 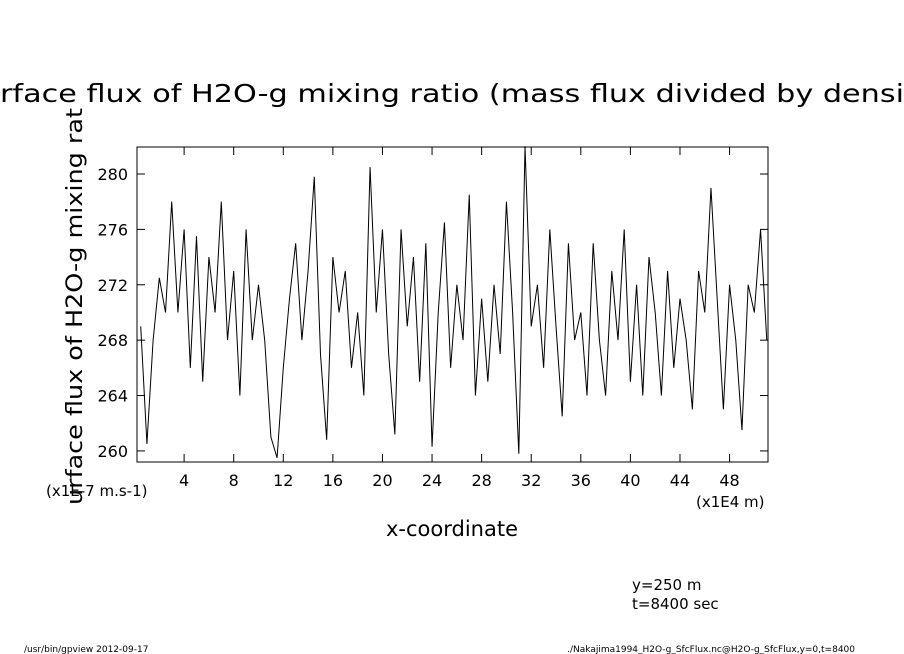 What do you see at coordinates (283, 480) in the screenshot?
I see `x-tick-label: 12` at bounding box center [283, 480].